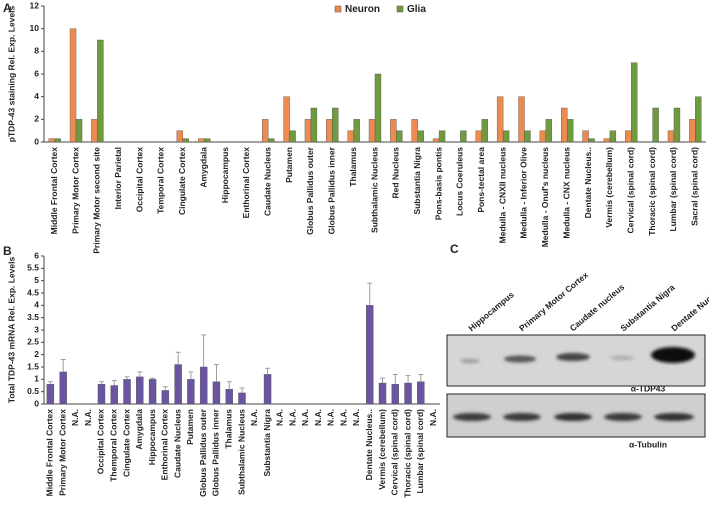 This screenshot has width=709, height=511. I want to click on x-tick-label: Vermis (cerebellum), so click(382, 449).